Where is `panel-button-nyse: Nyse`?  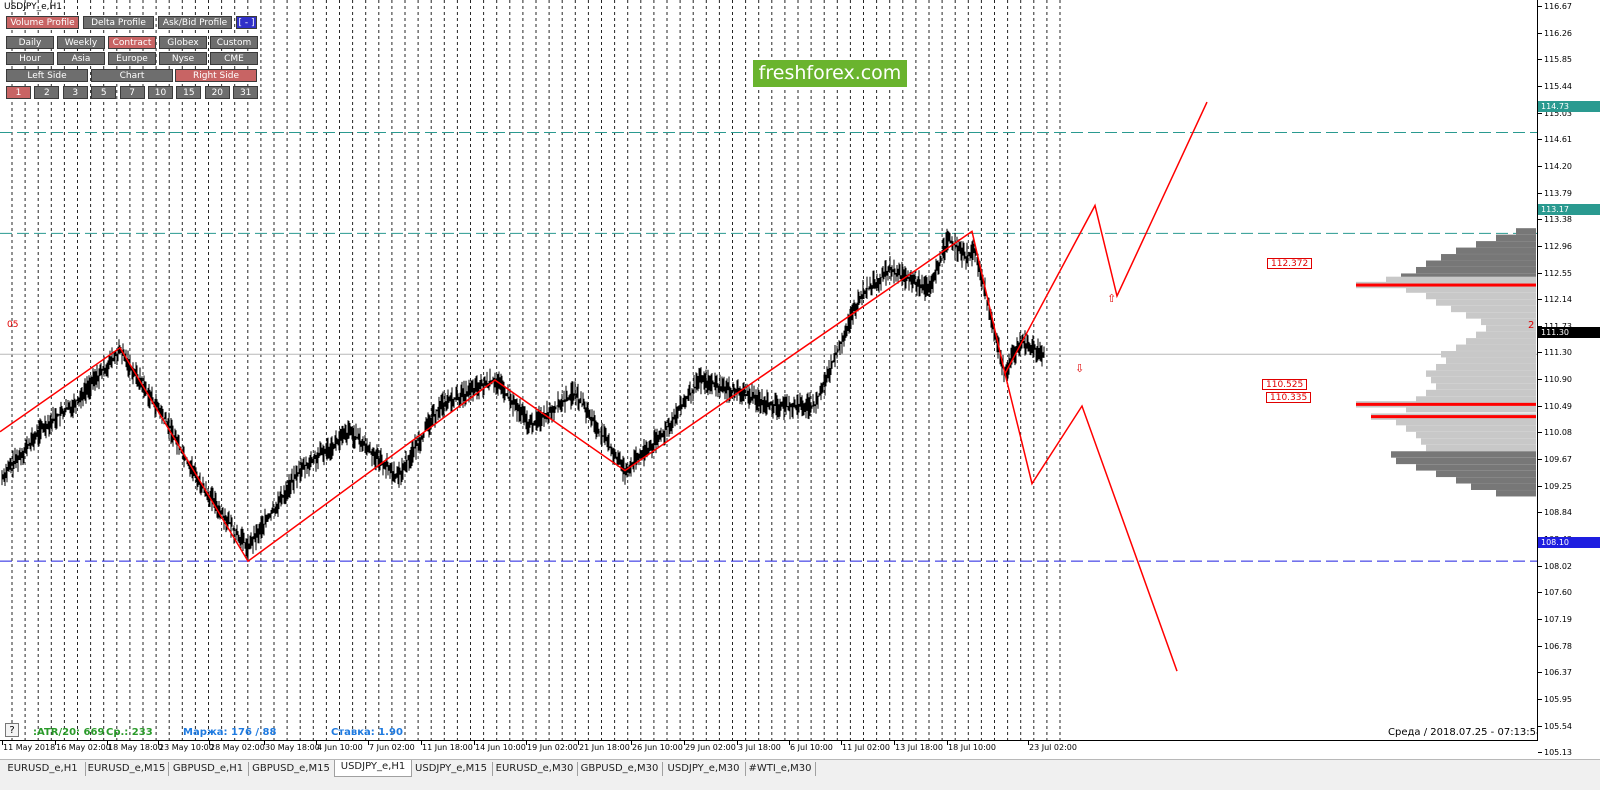
panel-button-nyse: Nyse is located at coordinates (183, 58).